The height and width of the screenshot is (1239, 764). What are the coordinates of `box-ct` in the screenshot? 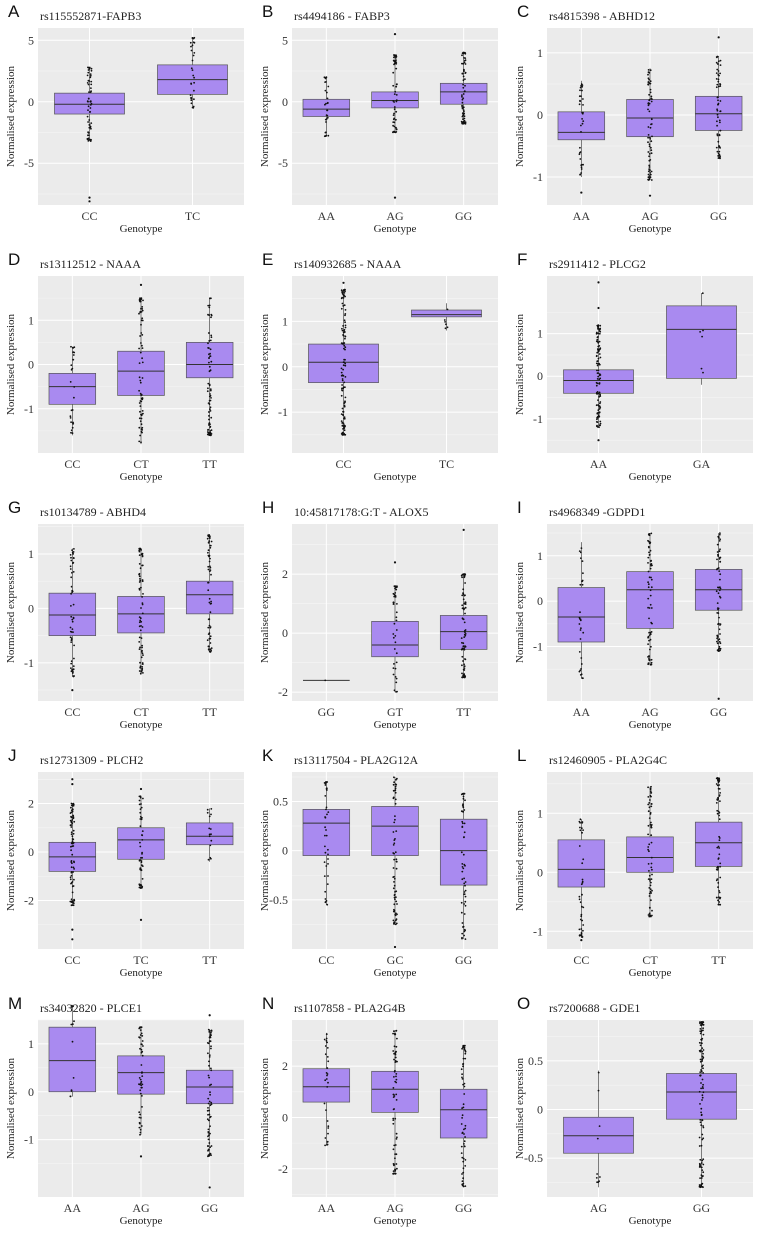 It's located at (141, 611).